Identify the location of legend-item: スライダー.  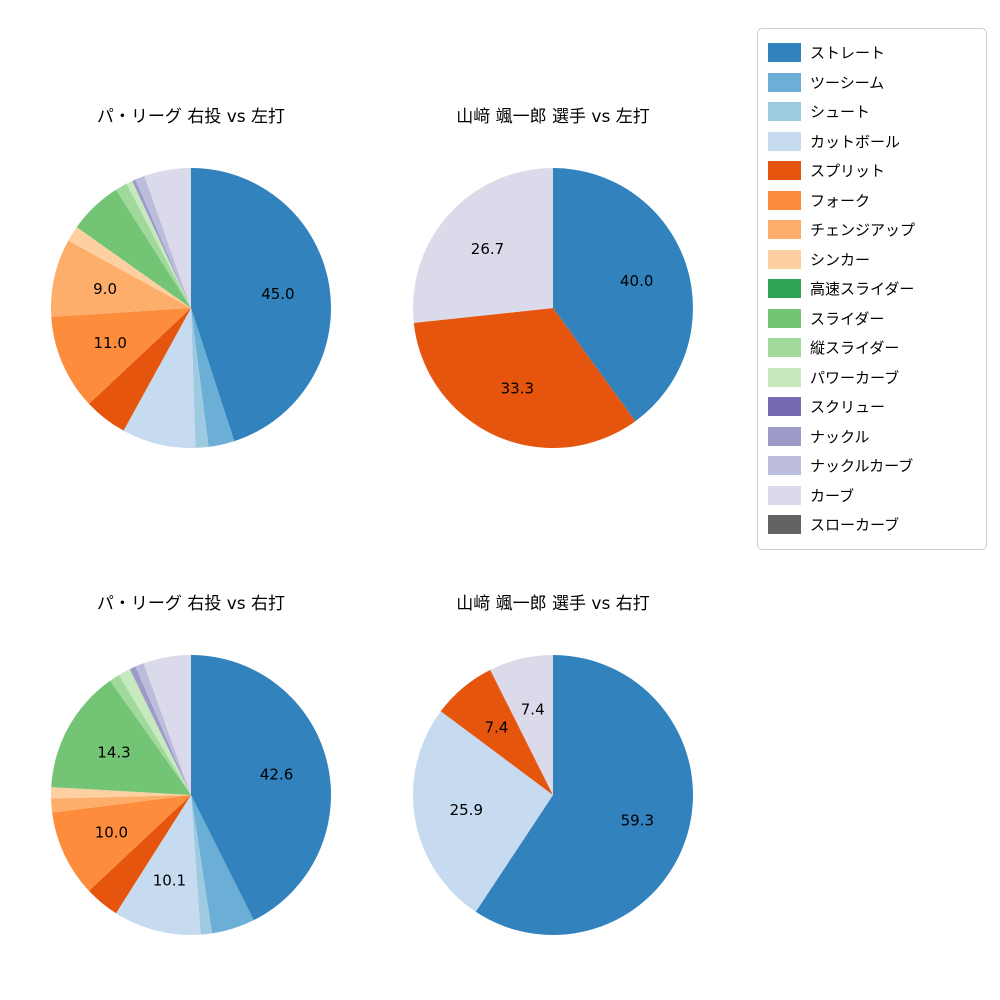
(872, 319).